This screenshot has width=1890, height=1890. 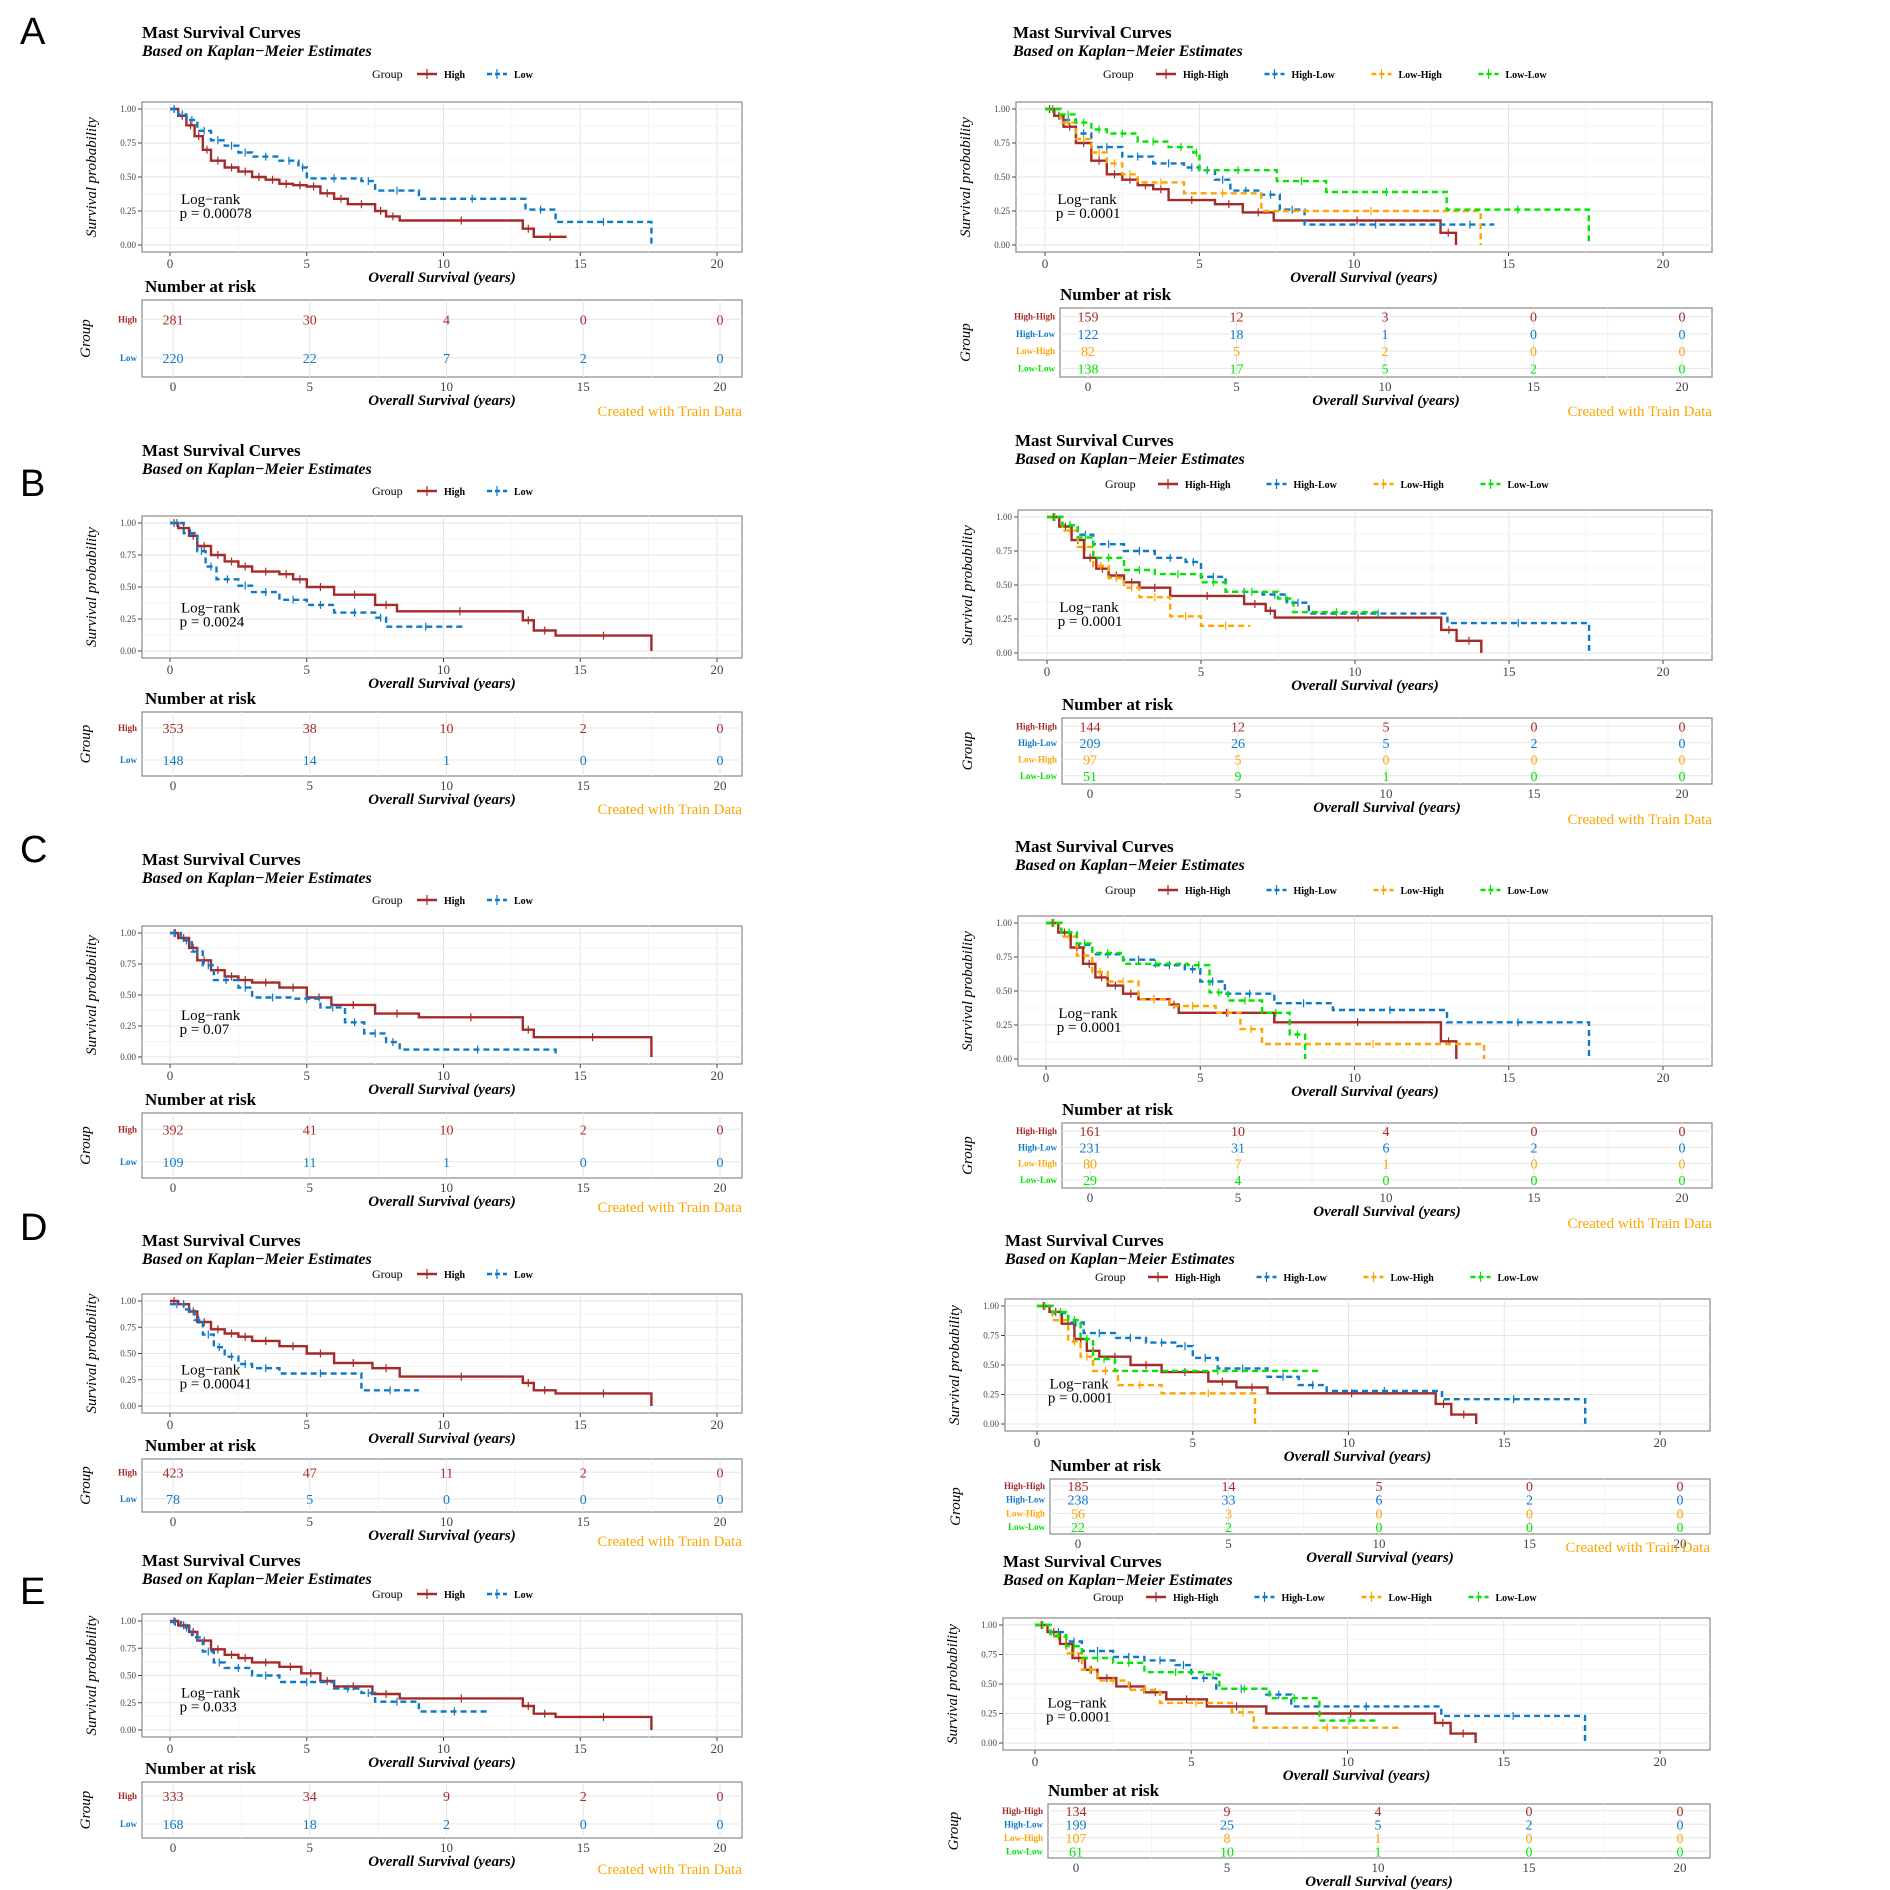 I want to click on legend-item: High-High, so click(x=1192, y=75).